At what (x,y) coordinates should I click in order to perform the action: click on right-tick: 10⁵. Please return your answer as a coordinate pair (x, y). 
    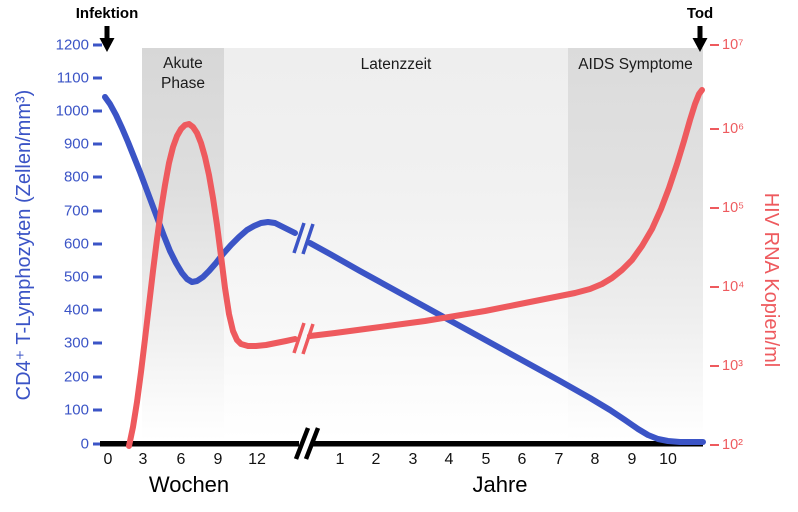
    Looking at the image, I should click on (727, 208).